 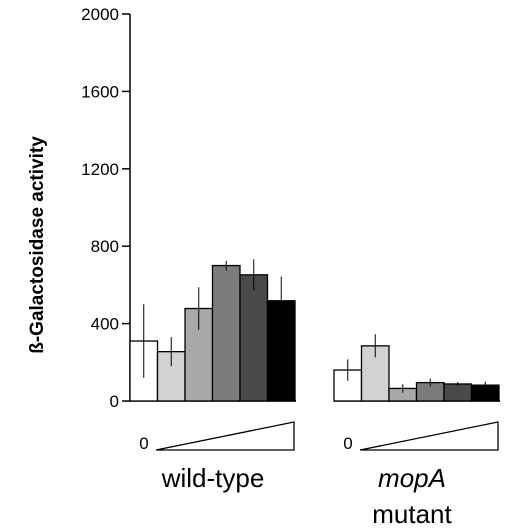 What do you see at coordinates (37, 245) in the screenshot?
I see `y-axis-label: ß-Galactosidase activity` at bounding box center [37, 245].